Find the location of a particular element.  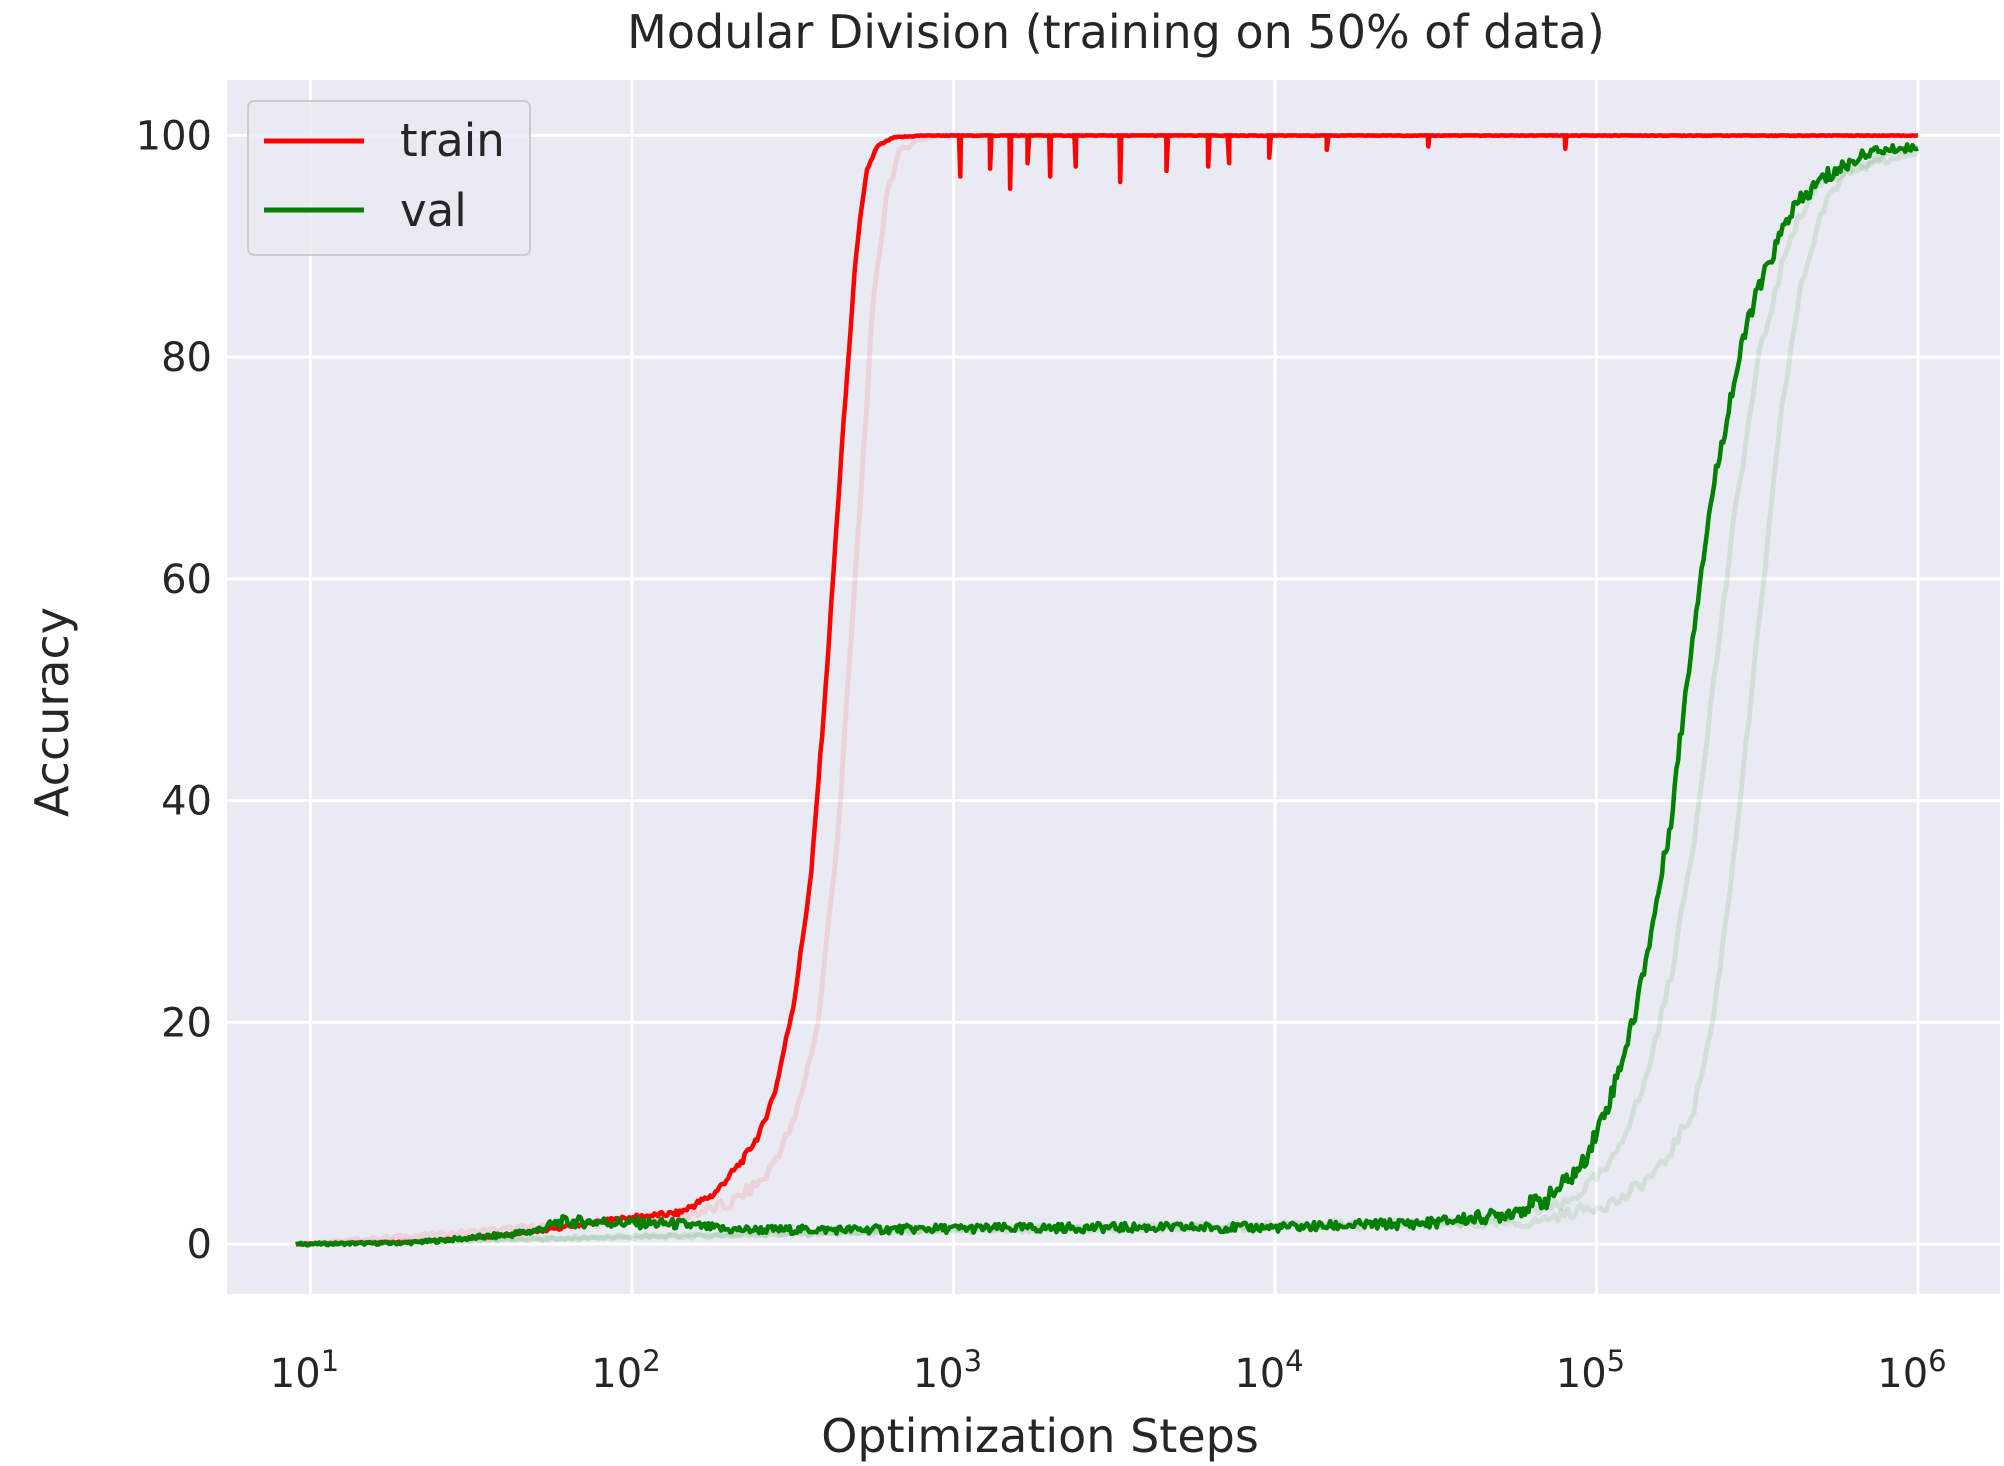

x-axis-label: Optimization Steps is located at coordinates (1040, 1436).